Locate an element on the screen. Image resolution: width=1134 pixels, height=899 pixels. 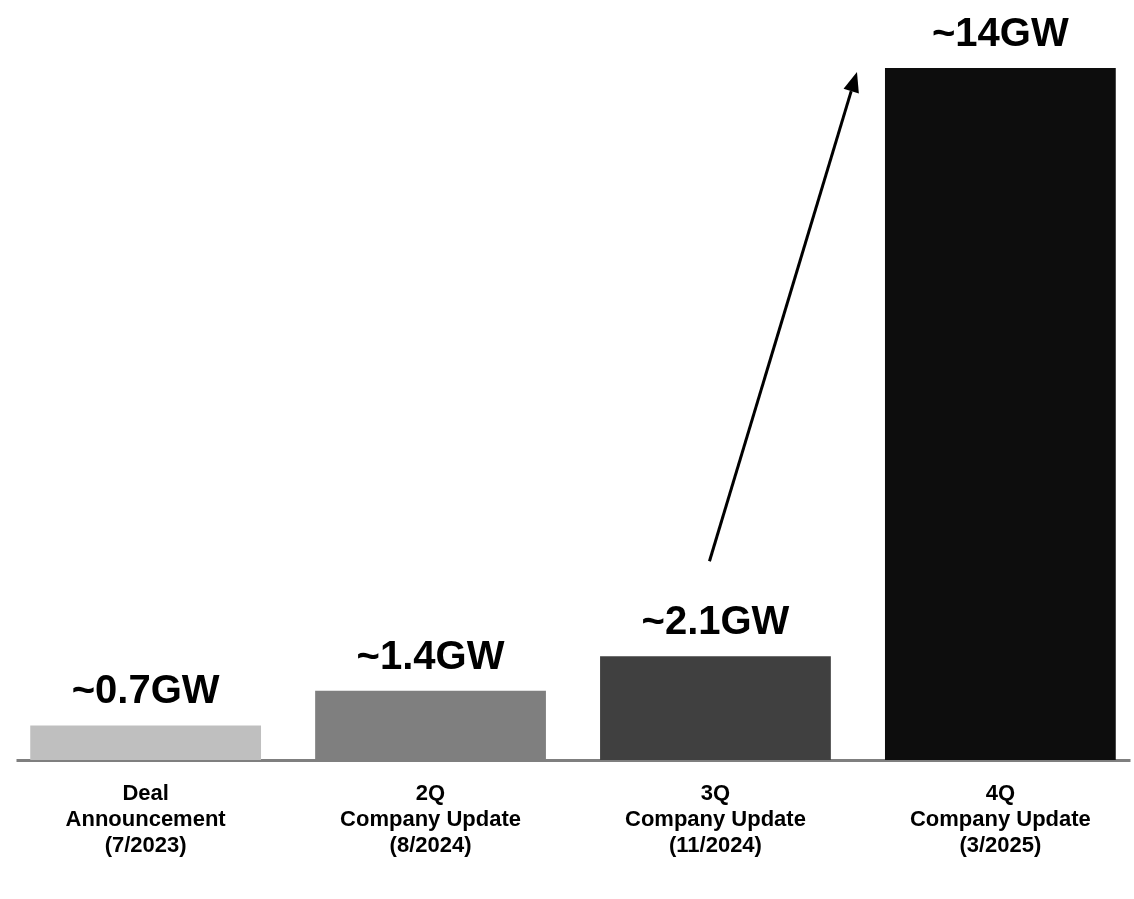
data-label: ~1.4GW is located at coordinates (430, 654).